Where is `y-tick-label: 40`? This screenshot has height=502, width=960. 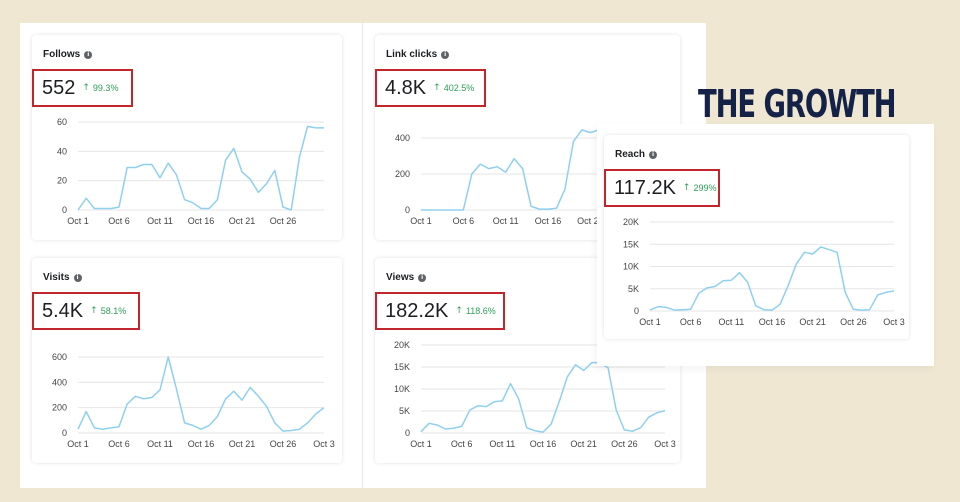
y-tick-label: 40 is located at coordinates (62, 151).